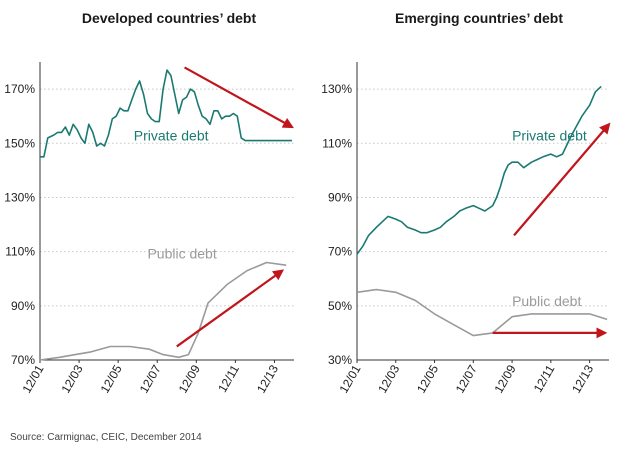 Image resolution: width=636 pixels, height=449 pixels. What do you see at coordinates (19, 143) in the screenshot?
I see `y-tick-label: 150%` at bounding box center [19, 143].